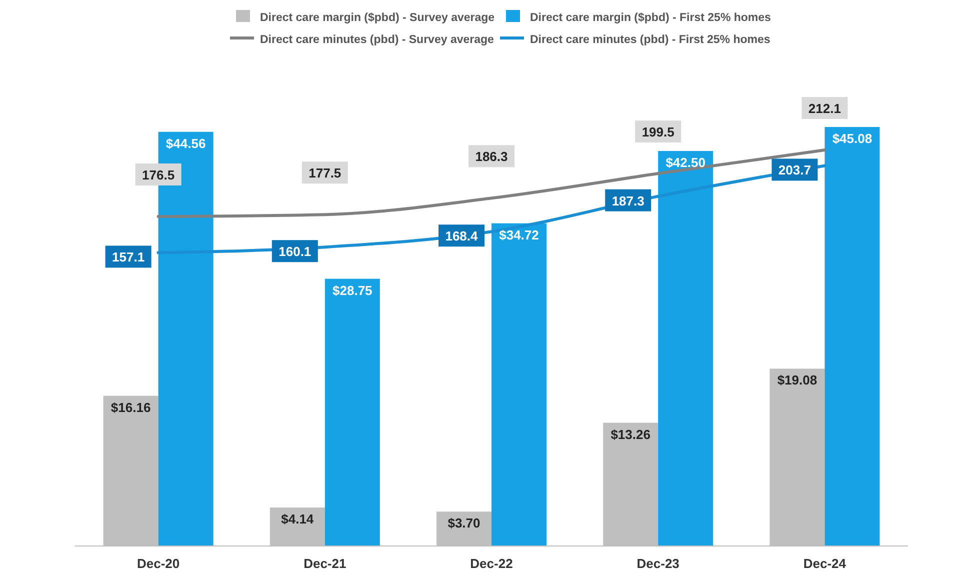  Describe the element at coordinates (186, 143) in the screenshot. I see `data-label: $44.56` at that location.